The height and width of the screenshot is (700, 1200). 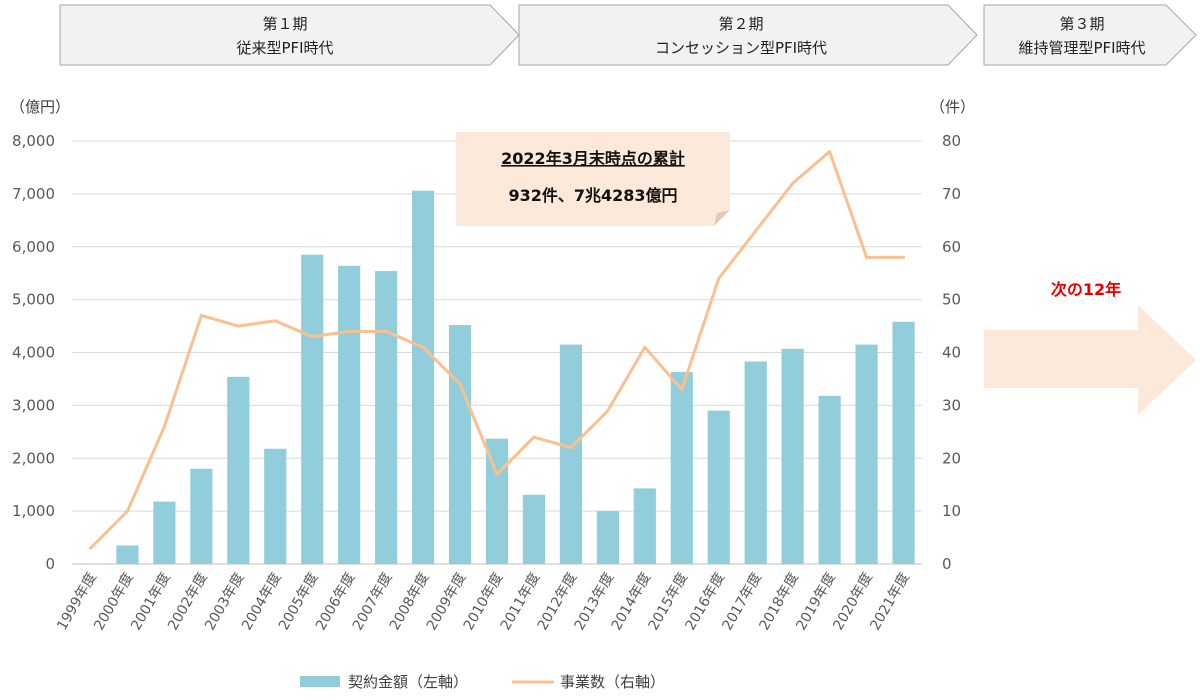 I want to click on callout-value: 932件、7兆4283億円, so click(x=592, y=195).